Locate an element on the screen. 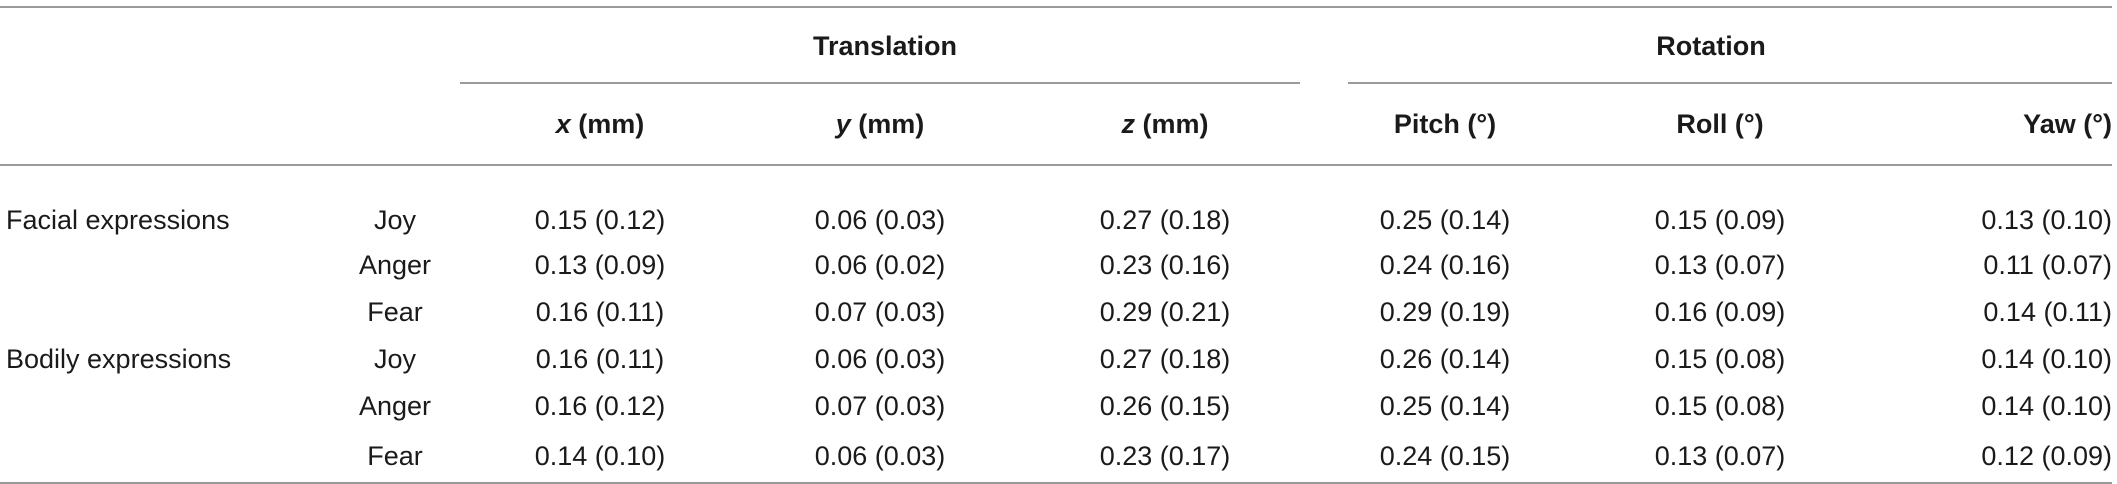 The width and height of the screenshot is (2117, 484). group-header-translation: Translation is located at coordinates (885, 46).